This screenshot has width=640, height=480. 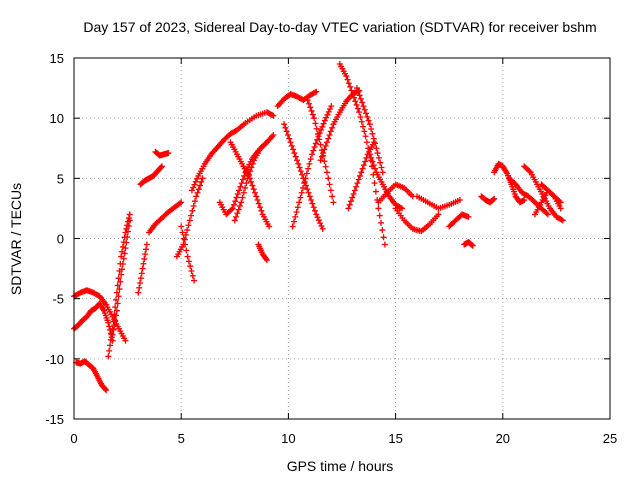 What do you see at coordinates (60, 178) in the screenshot?
I see `y-tick-label: 5` at bounding box center [60, 178].